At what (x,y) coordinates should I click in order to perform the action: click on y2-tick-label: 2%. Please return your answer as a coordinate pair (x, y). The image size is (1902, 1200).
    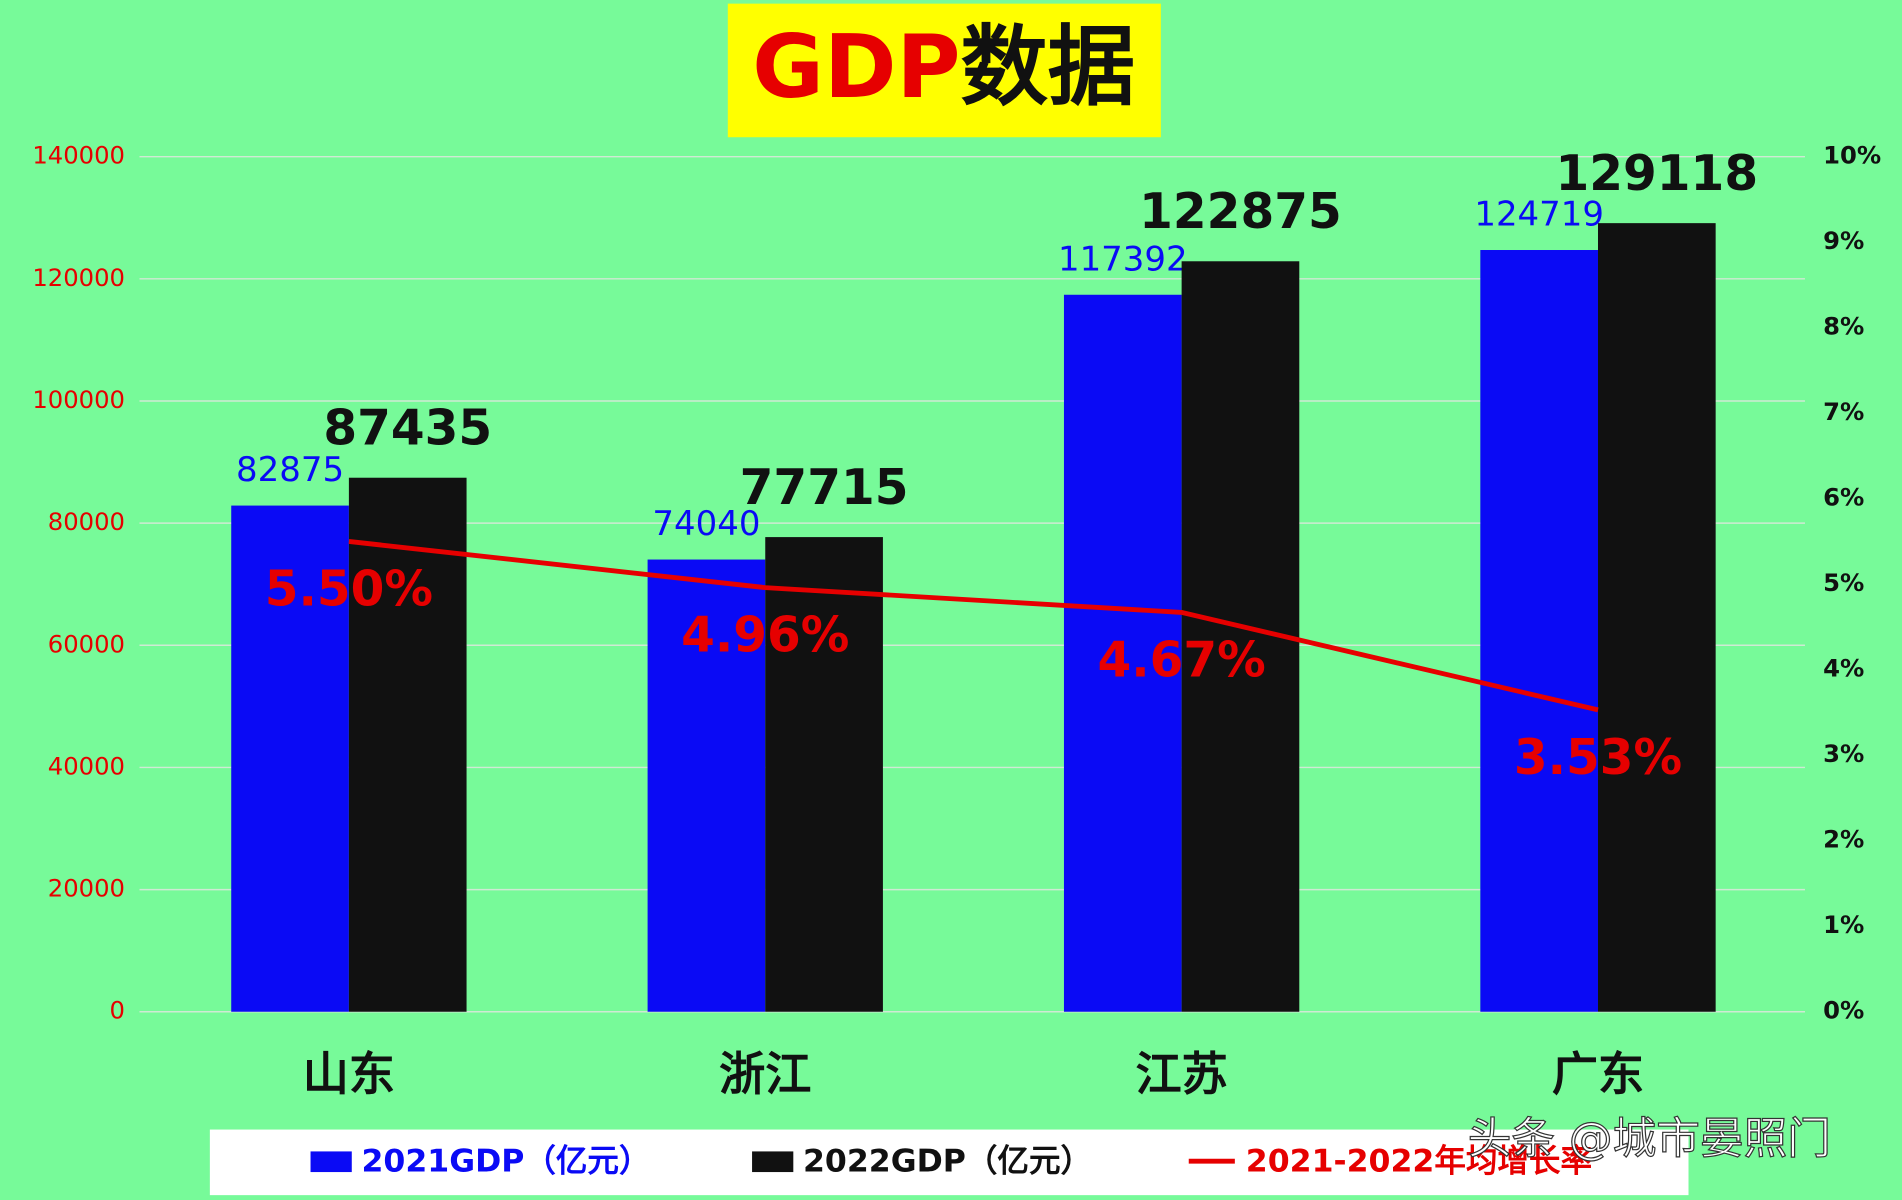
    Looking at the image, I should click on (1843, 839).